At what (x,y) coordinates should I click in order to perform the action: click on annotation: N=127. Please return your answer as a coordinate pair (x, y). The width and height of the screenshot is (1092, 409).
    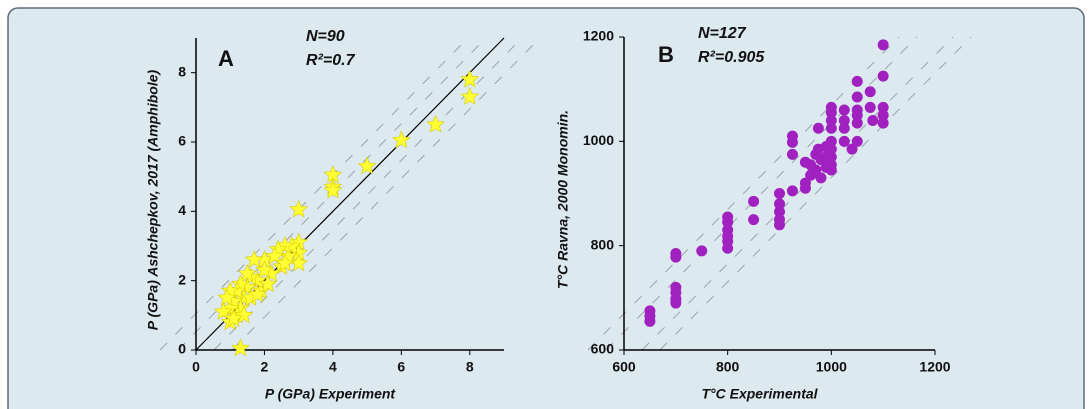
    Looking at the image, I should click on (722, 33).